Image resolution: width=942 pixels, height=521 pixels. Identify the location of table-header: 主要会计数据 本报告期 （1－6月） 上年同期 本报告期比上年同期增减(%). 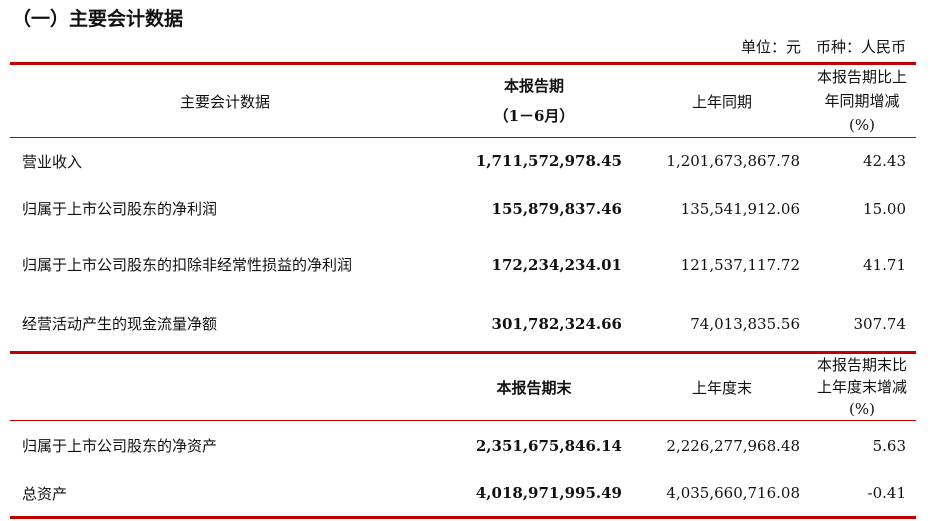
(463, 100).